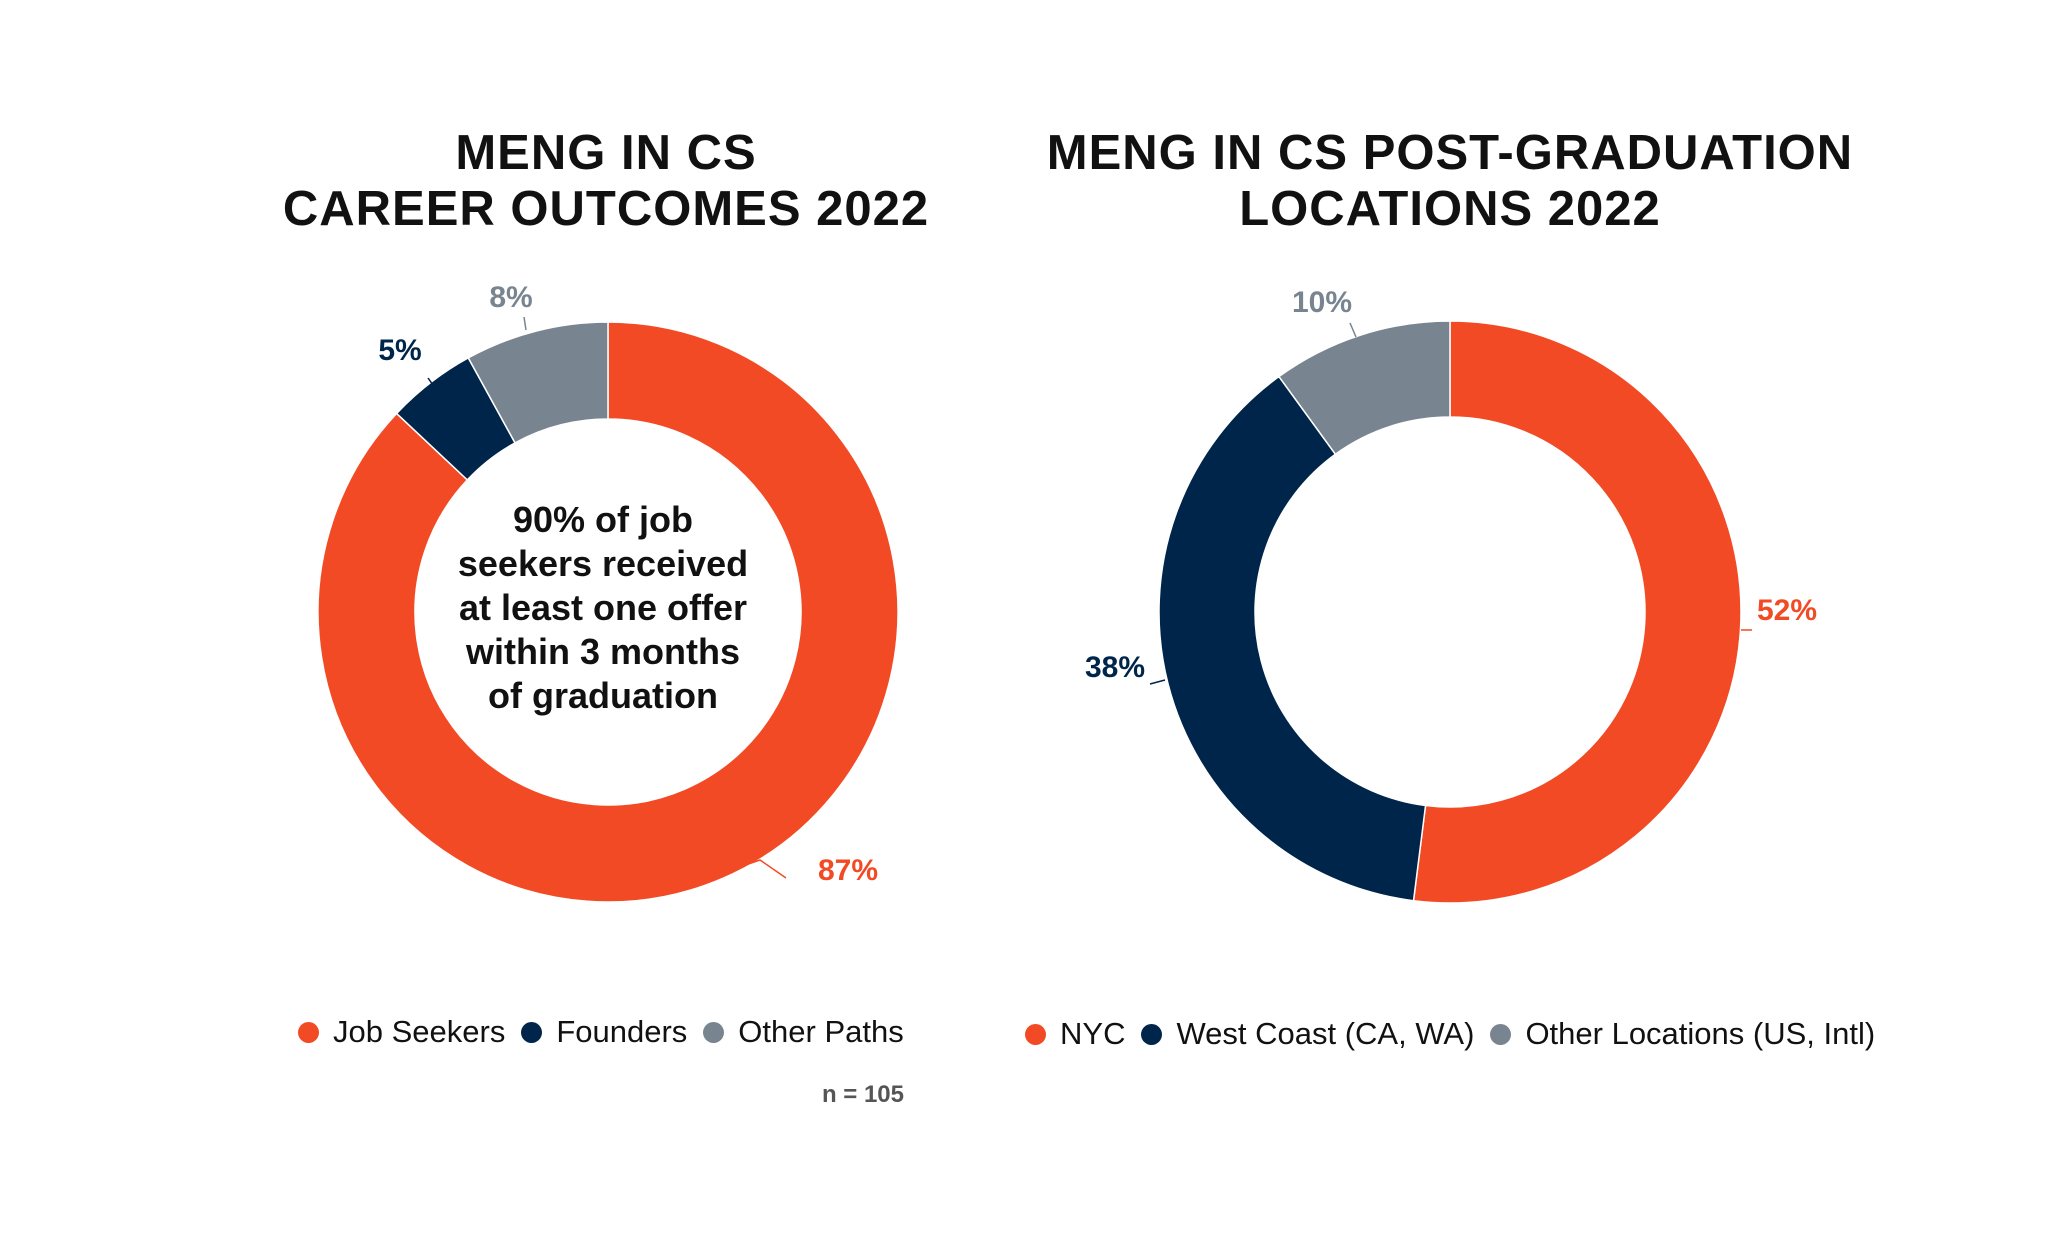 This screenshot has height=1236, width=2048. What do you see at coordinates (538, 382) in the screenshot?
I see `donut-slice-other-paths` at bounding box center [538, 382].